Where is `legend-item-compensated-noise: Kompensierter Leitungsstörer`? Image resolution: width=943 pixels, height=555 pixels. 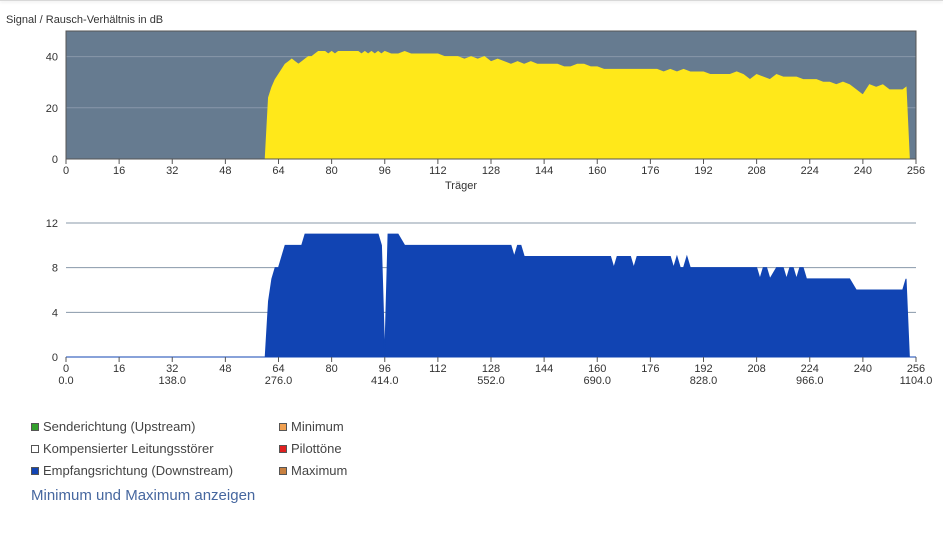 legend-item-compensated-noise: Kompensierter Leitungsstörer is located at coordinates (122, 448).